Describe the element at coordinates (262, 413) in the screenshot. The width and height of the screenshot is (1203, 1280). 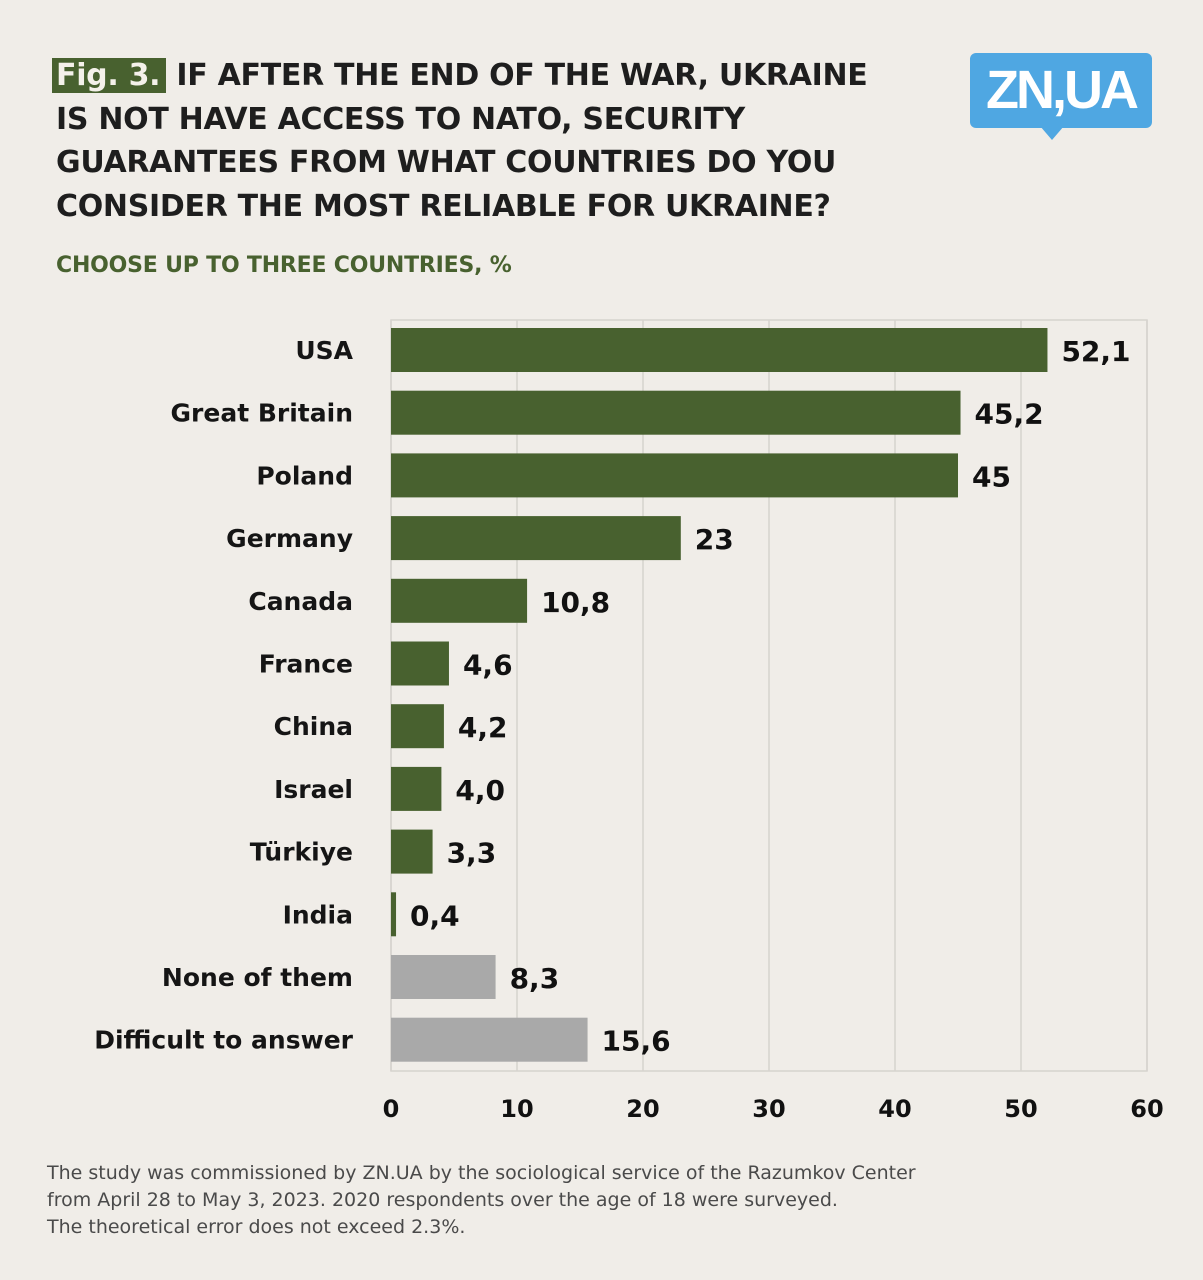
I see `category-label: Great Britain` at that location.